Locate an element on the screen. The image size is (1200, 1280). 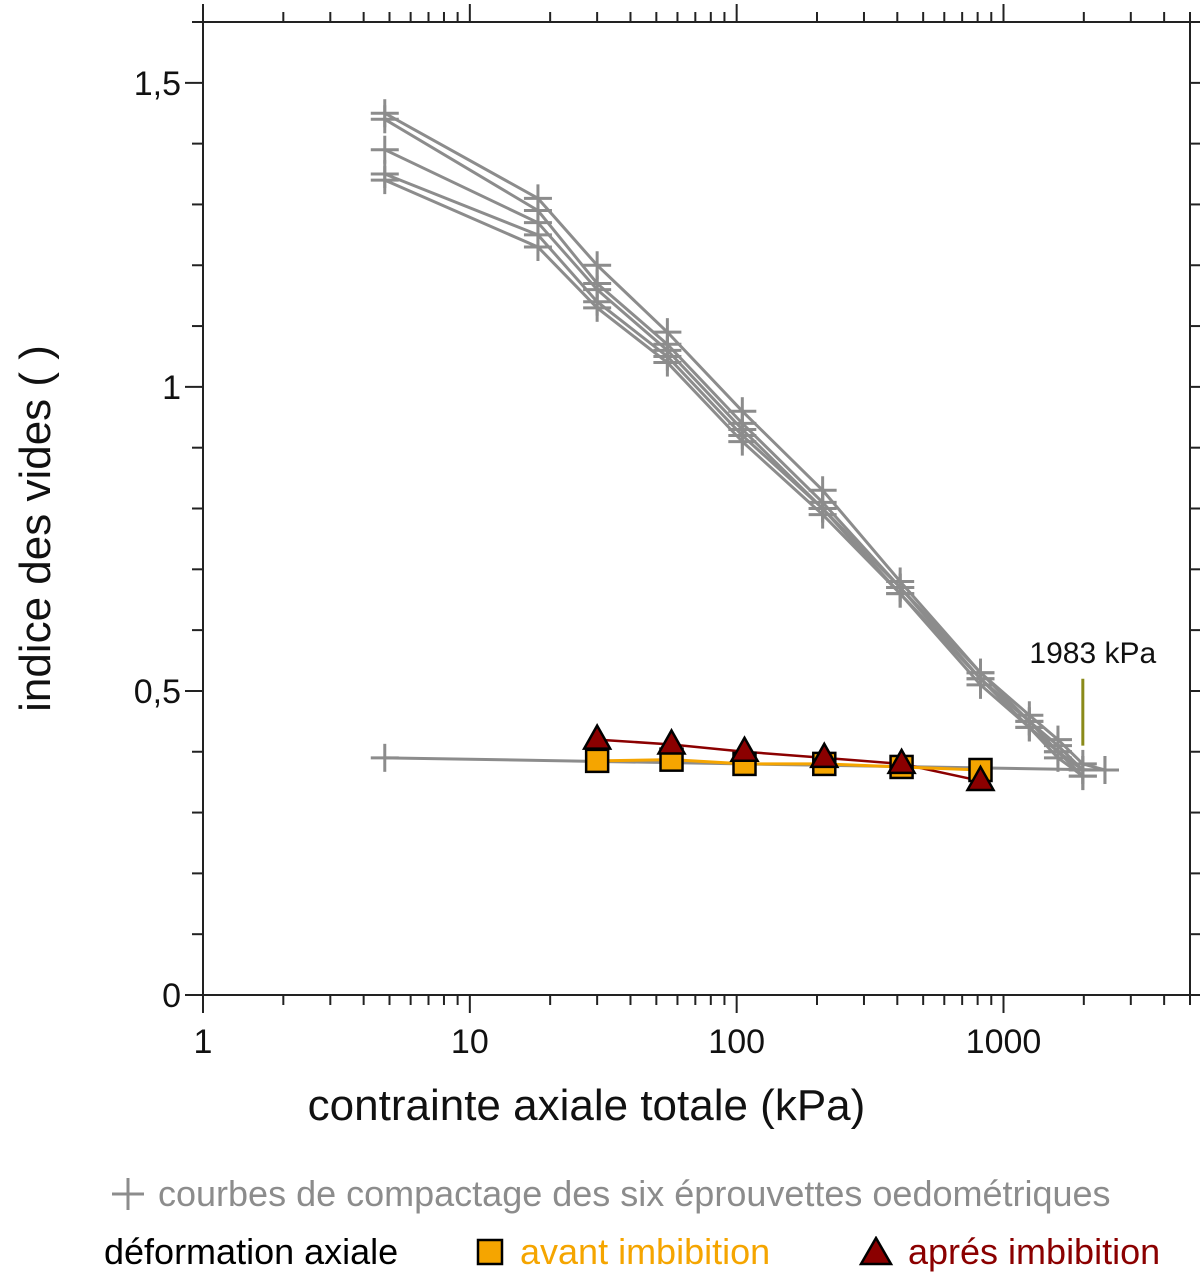
series-before-line is located at coordinates (789, 765).